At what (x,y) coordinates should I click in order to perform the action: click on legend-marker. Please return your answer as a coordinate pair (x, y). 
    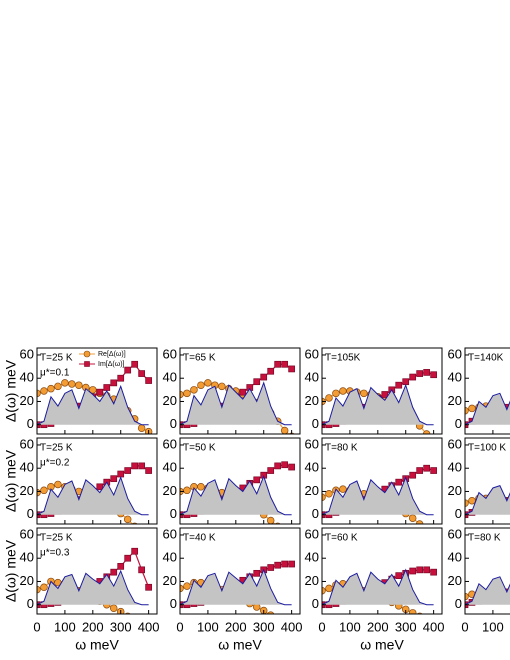
    Looking at the image, I should click on (87, 354).